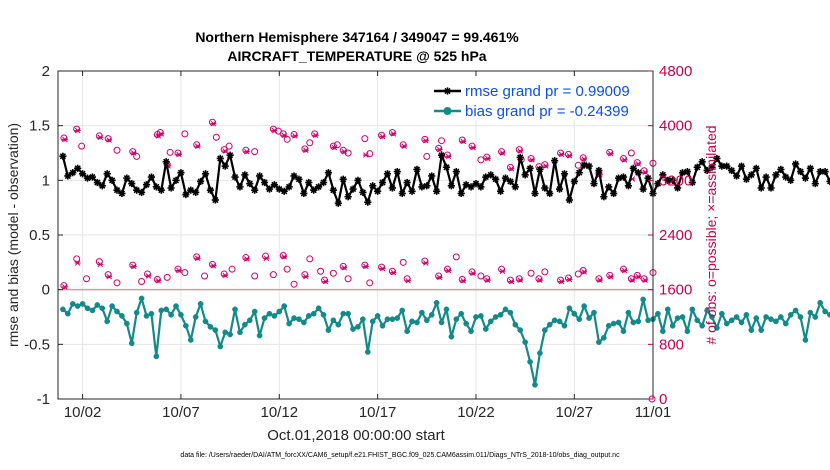  Describe the element at coordinates (181, 412) in the screenshot. I see `x-tick-label: 10/07` at that location.